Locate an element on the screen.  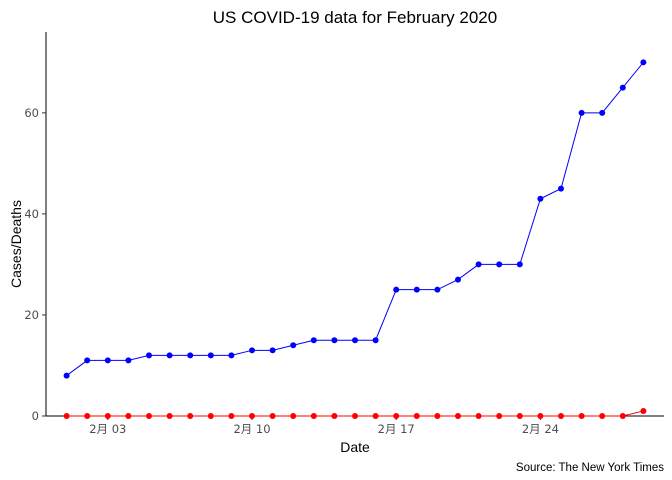
x-axis-title: Date is located at coordinates (355, 447).